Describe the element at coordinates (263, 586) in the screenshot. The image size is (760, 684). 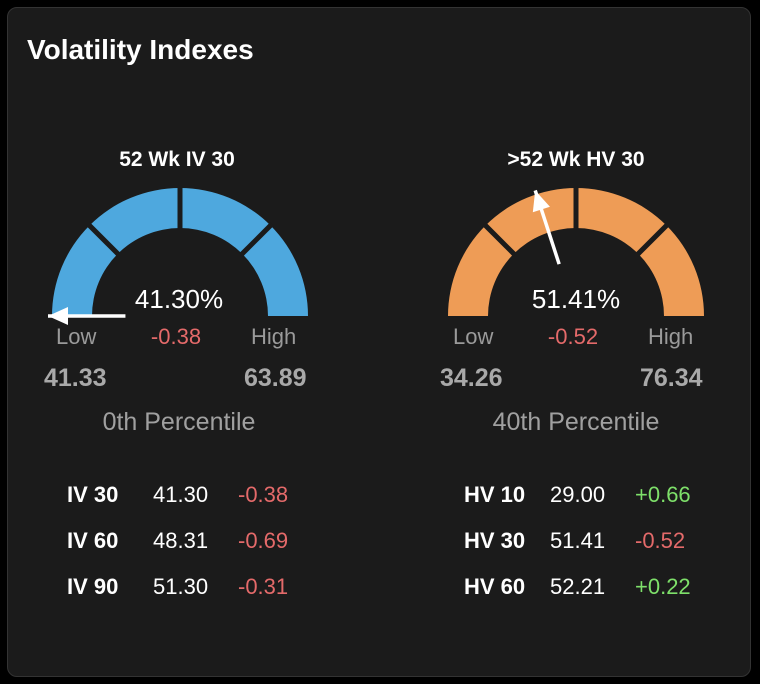
I see `row-change: -0.31` at that location.